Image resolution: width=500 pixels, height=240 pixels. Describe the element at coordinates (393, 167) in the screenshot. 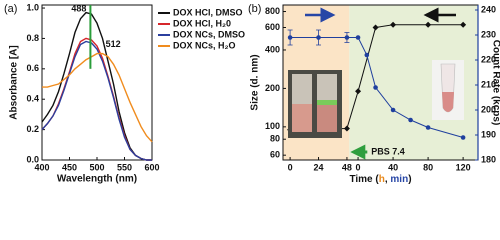

I see `x-tick-label: 40` at that location.